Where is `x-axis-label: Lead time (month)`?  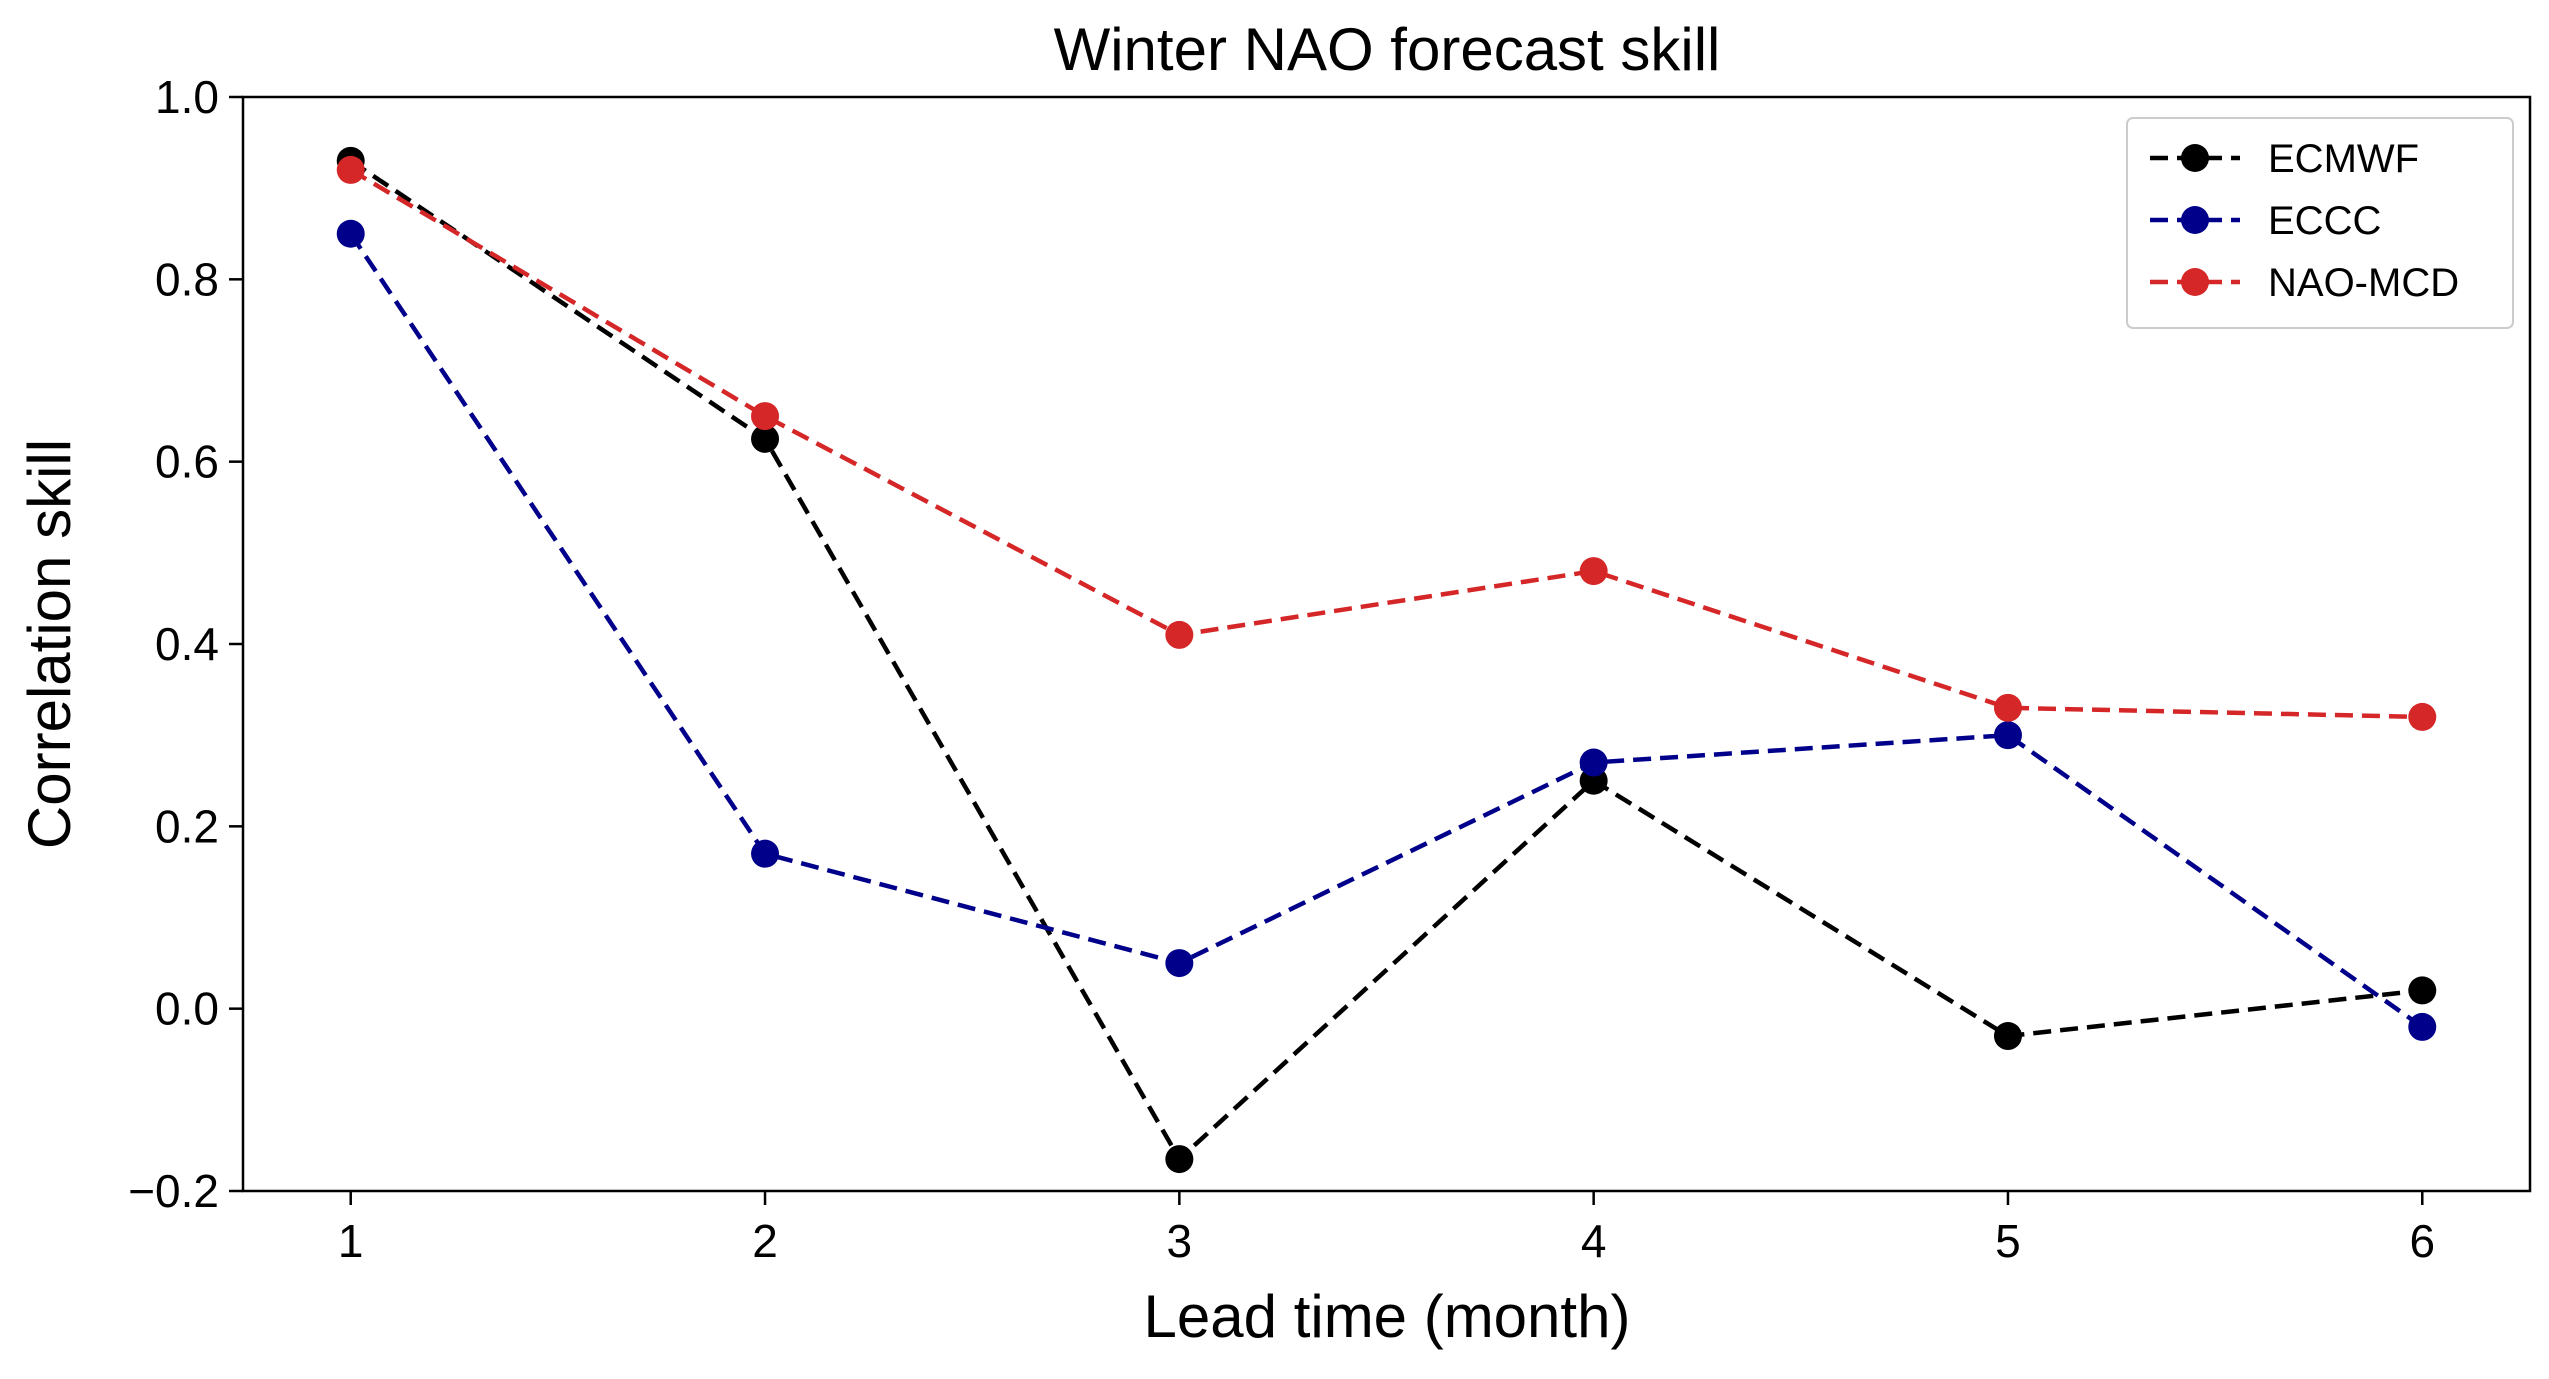 x-axis-label: Lead time (month) is located at coordinates (1387, 1316).